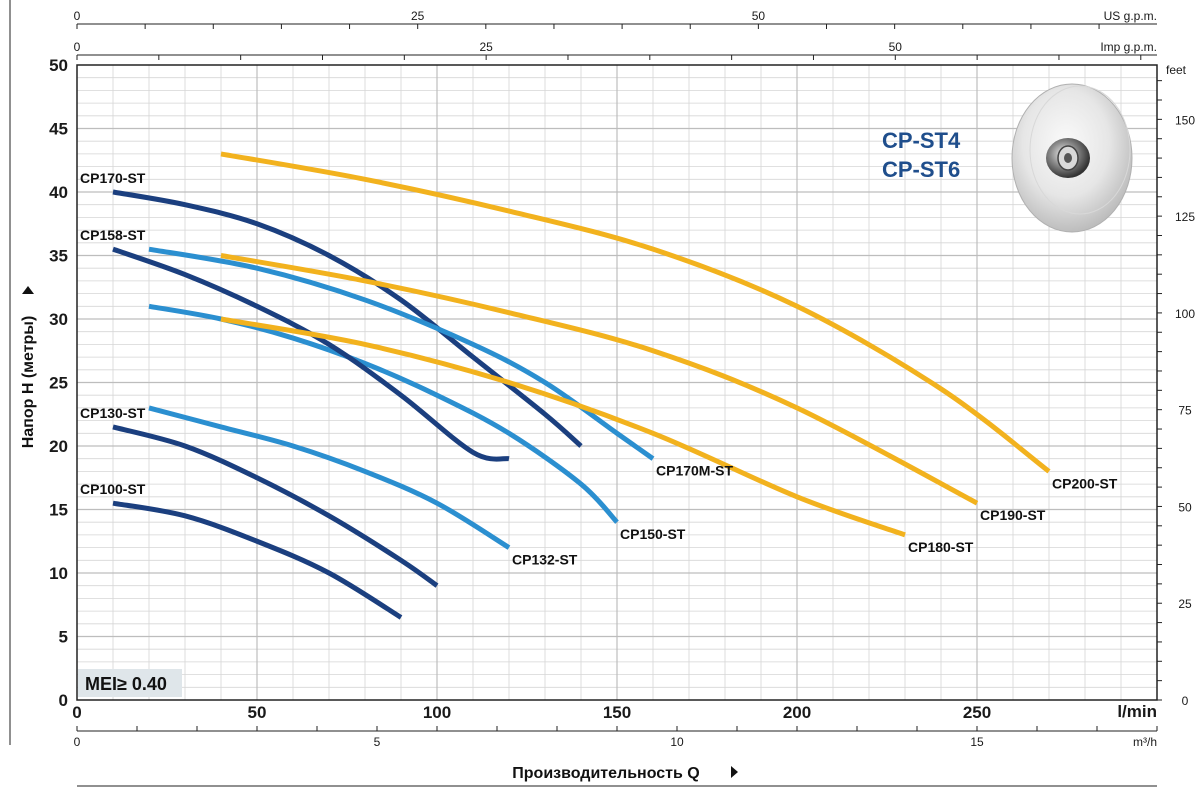 This screenshot has width=1200, height=794. What do you see at coordinates (1185, 507) in the screenshot?
I see `feet-tick-label: 50` at bounding box center [1185, 507].